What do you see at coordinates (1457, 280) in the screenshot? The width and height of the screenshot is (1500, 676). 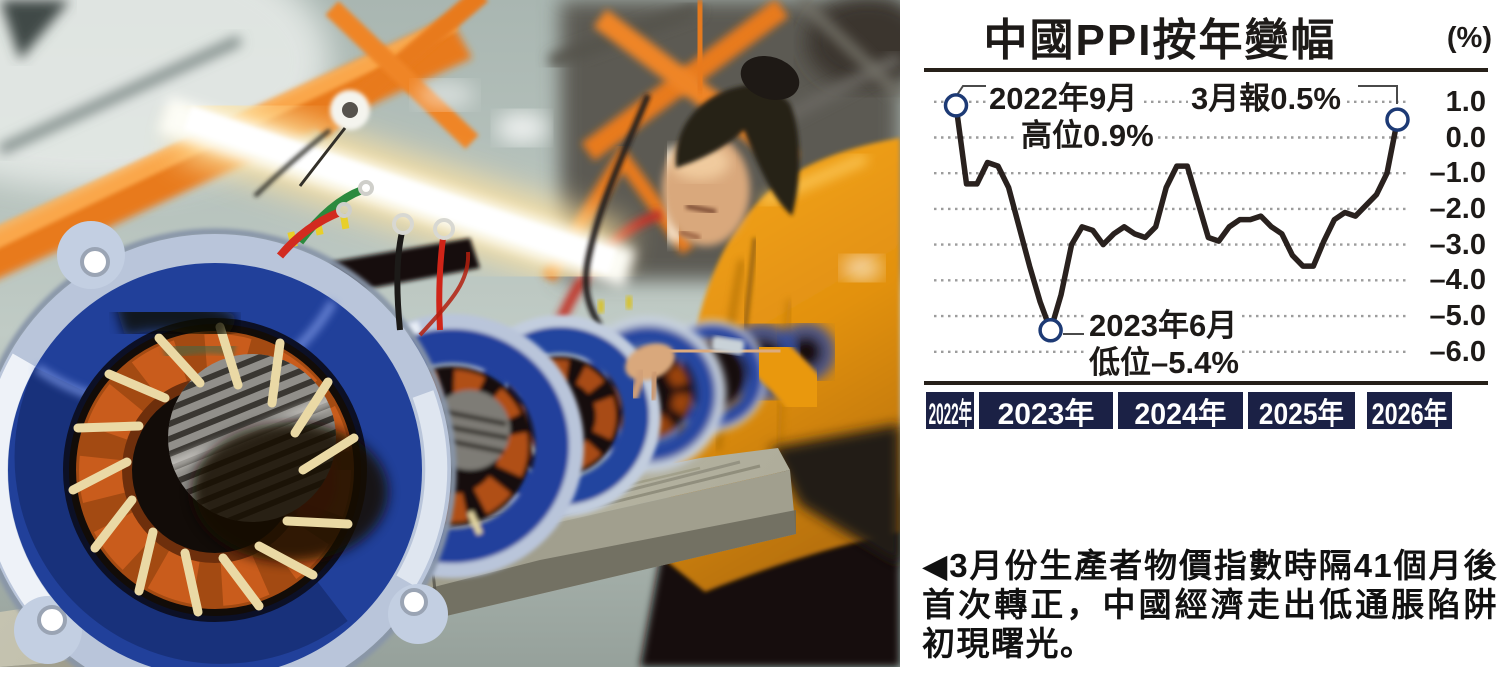 I see `y-tick-n4: –4.0` at bounding box center [1457, 280].